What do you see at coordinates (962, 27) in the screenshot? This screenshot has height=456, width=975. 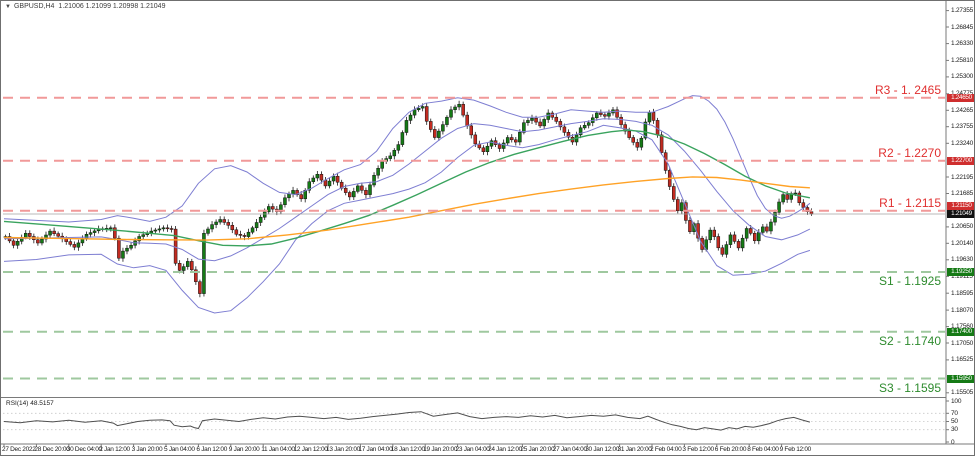 I see `price-tick-label: 1.26845` at bounding box center [962, 27].